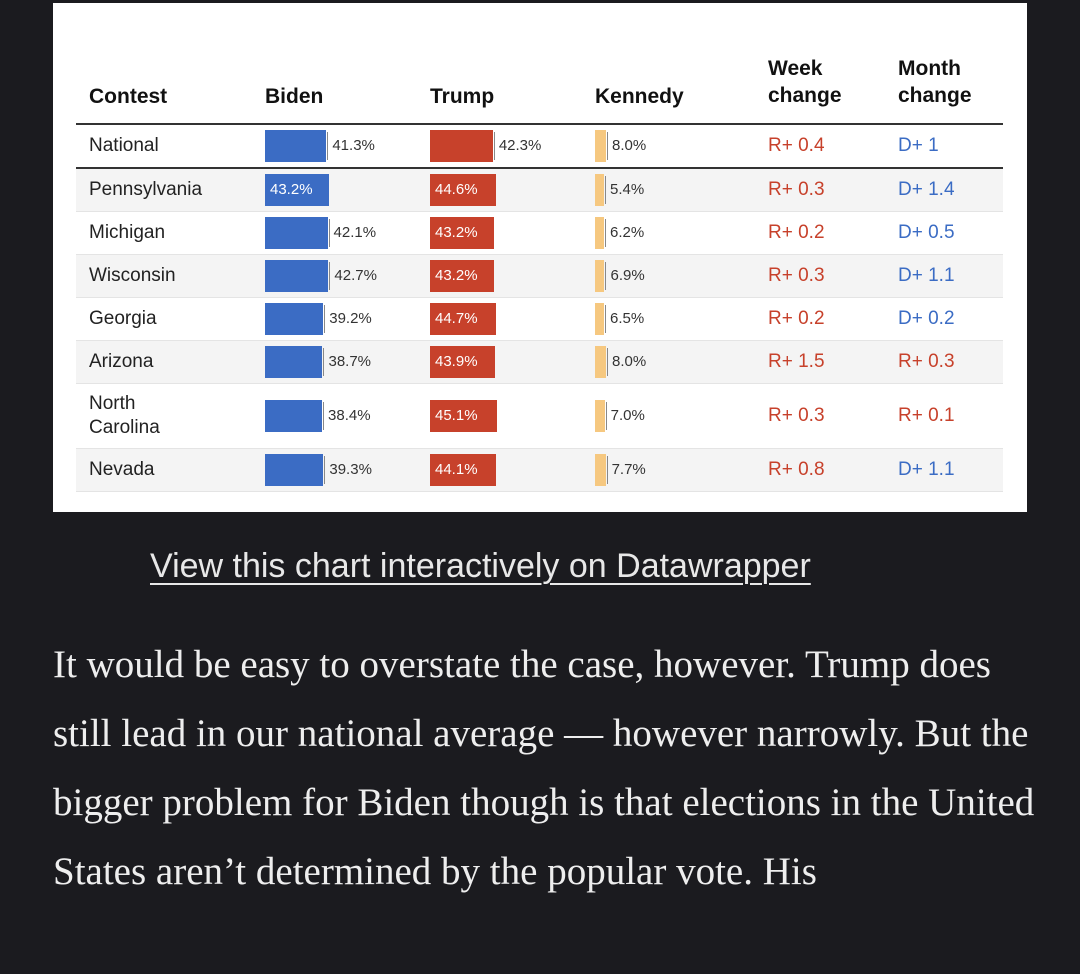 This screenshot has height=974, width=1080. What do you see at coordinates (929, 68) in the screenshot?
I see `header-month-line1: Month` at bounding box center [929, 68].